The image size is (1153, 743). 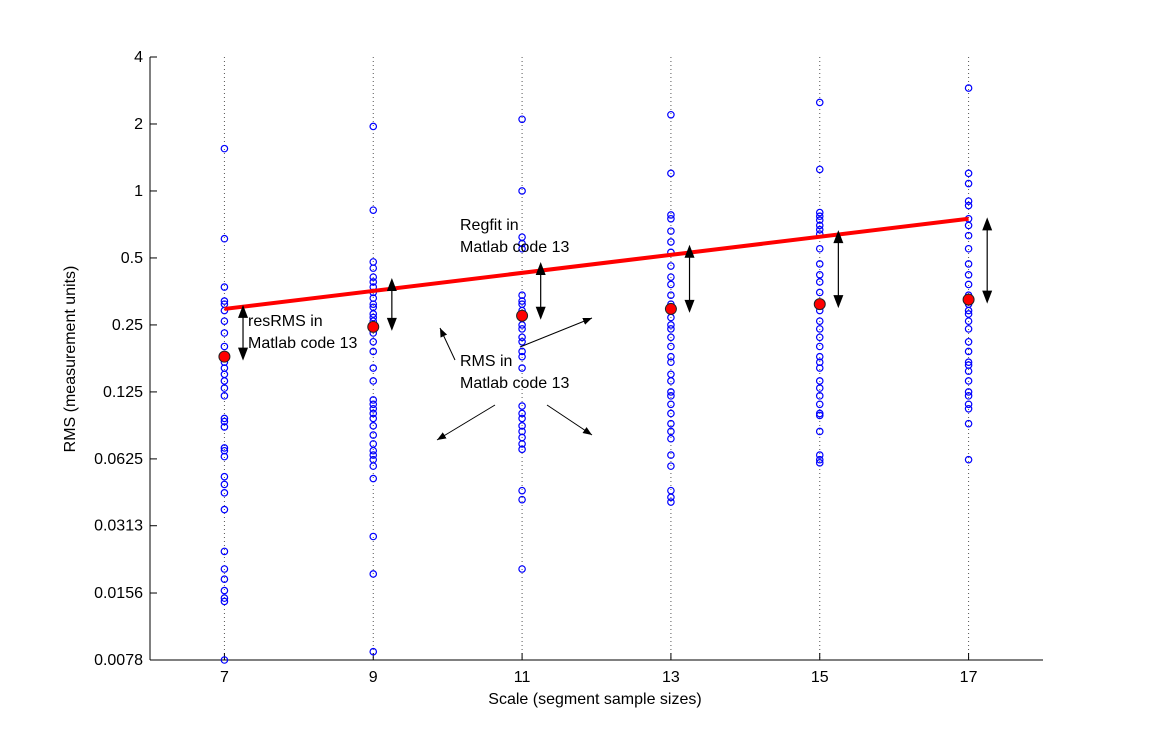 What do you see at coordinates (70, 359) in the screenshot?
I see `y-axis-label: RMS (measurement units)` at bounding box center [70, 359].